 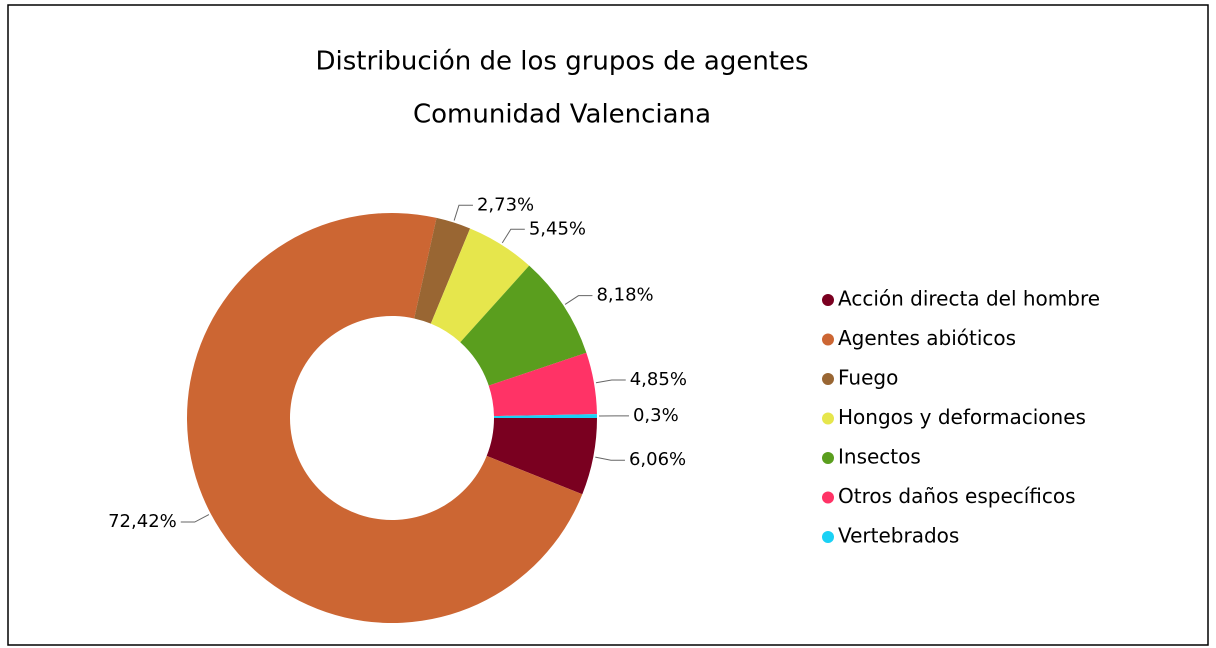 I want to click on data-label: 5,45%, so click(x=557, y=228).